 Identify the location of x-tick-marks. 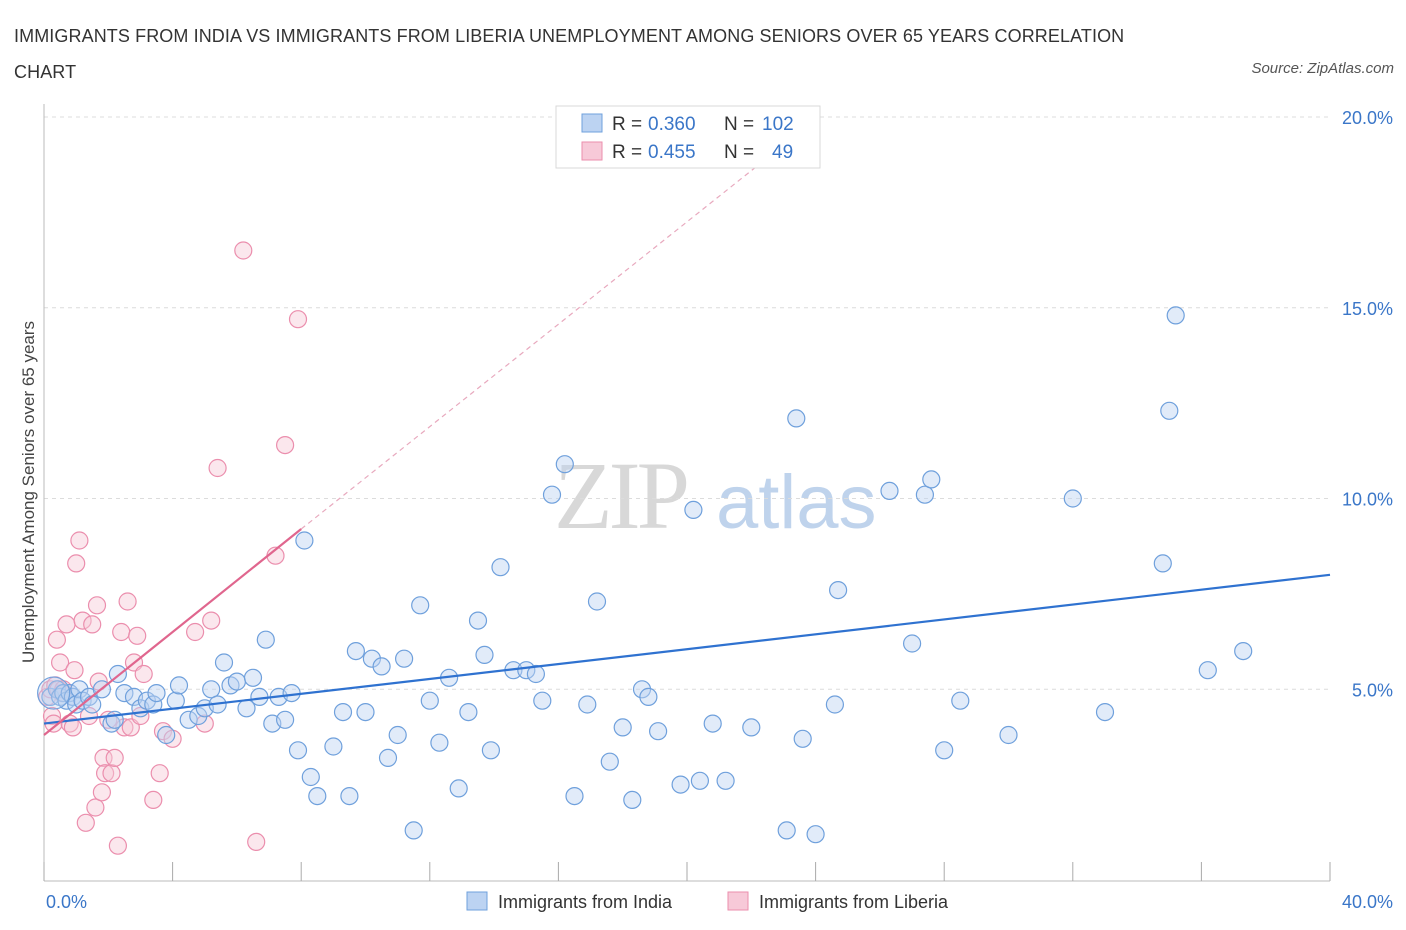
(687, 871).